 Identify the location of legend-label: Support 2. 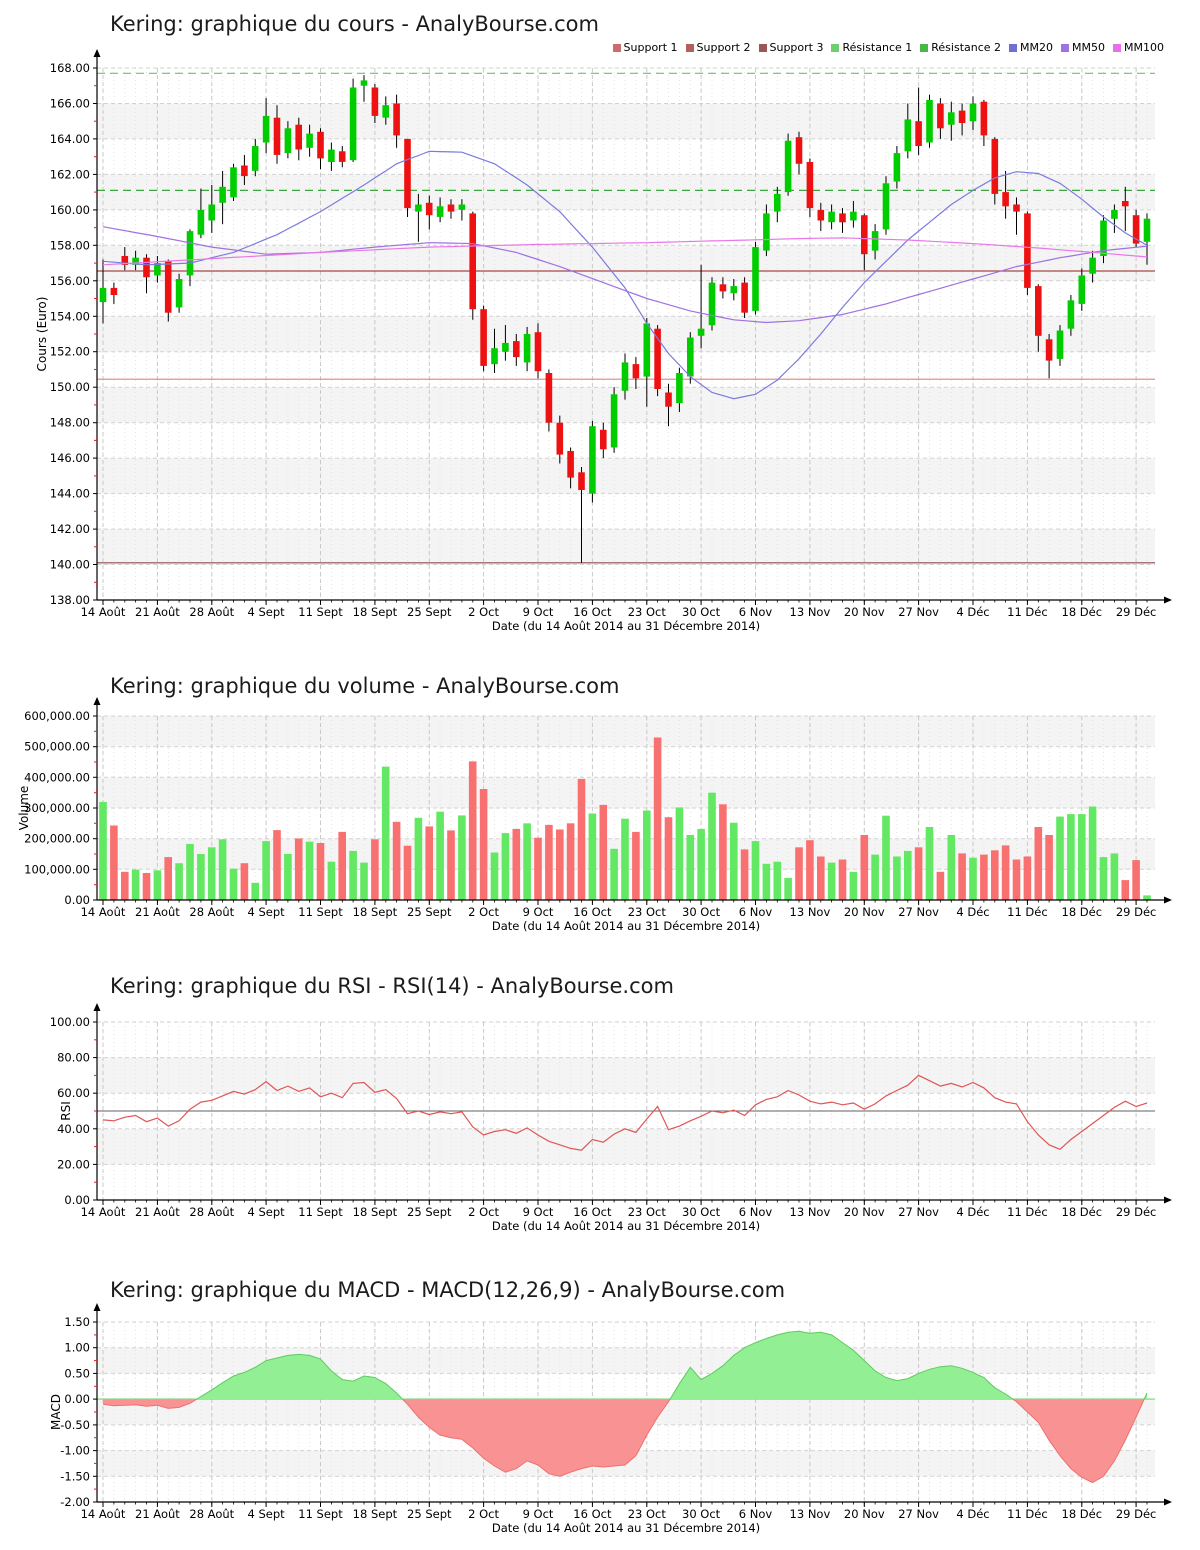
(723, 47).